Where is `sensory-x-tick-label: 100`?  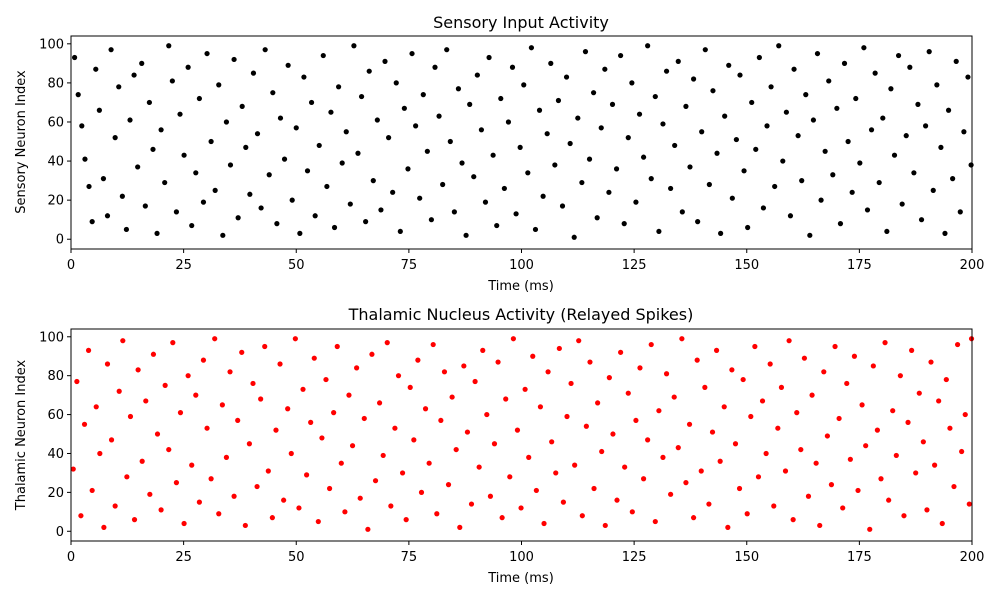 sensory-x-tick-label: 100 is located at coordinates (521, 265).